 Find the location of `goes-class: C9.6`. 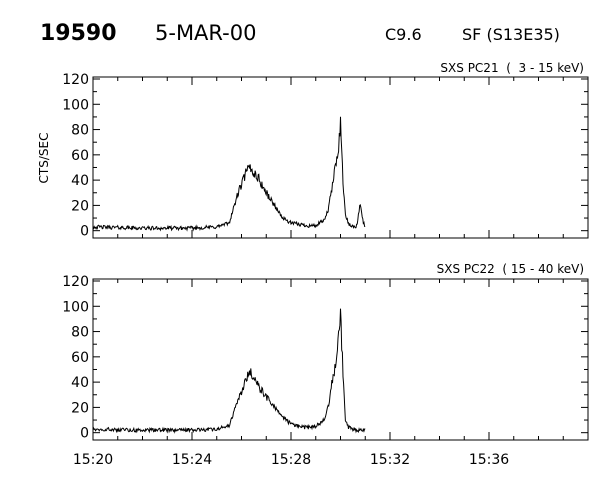

goes-class: C9.6 is located at coordinates (403, 34).